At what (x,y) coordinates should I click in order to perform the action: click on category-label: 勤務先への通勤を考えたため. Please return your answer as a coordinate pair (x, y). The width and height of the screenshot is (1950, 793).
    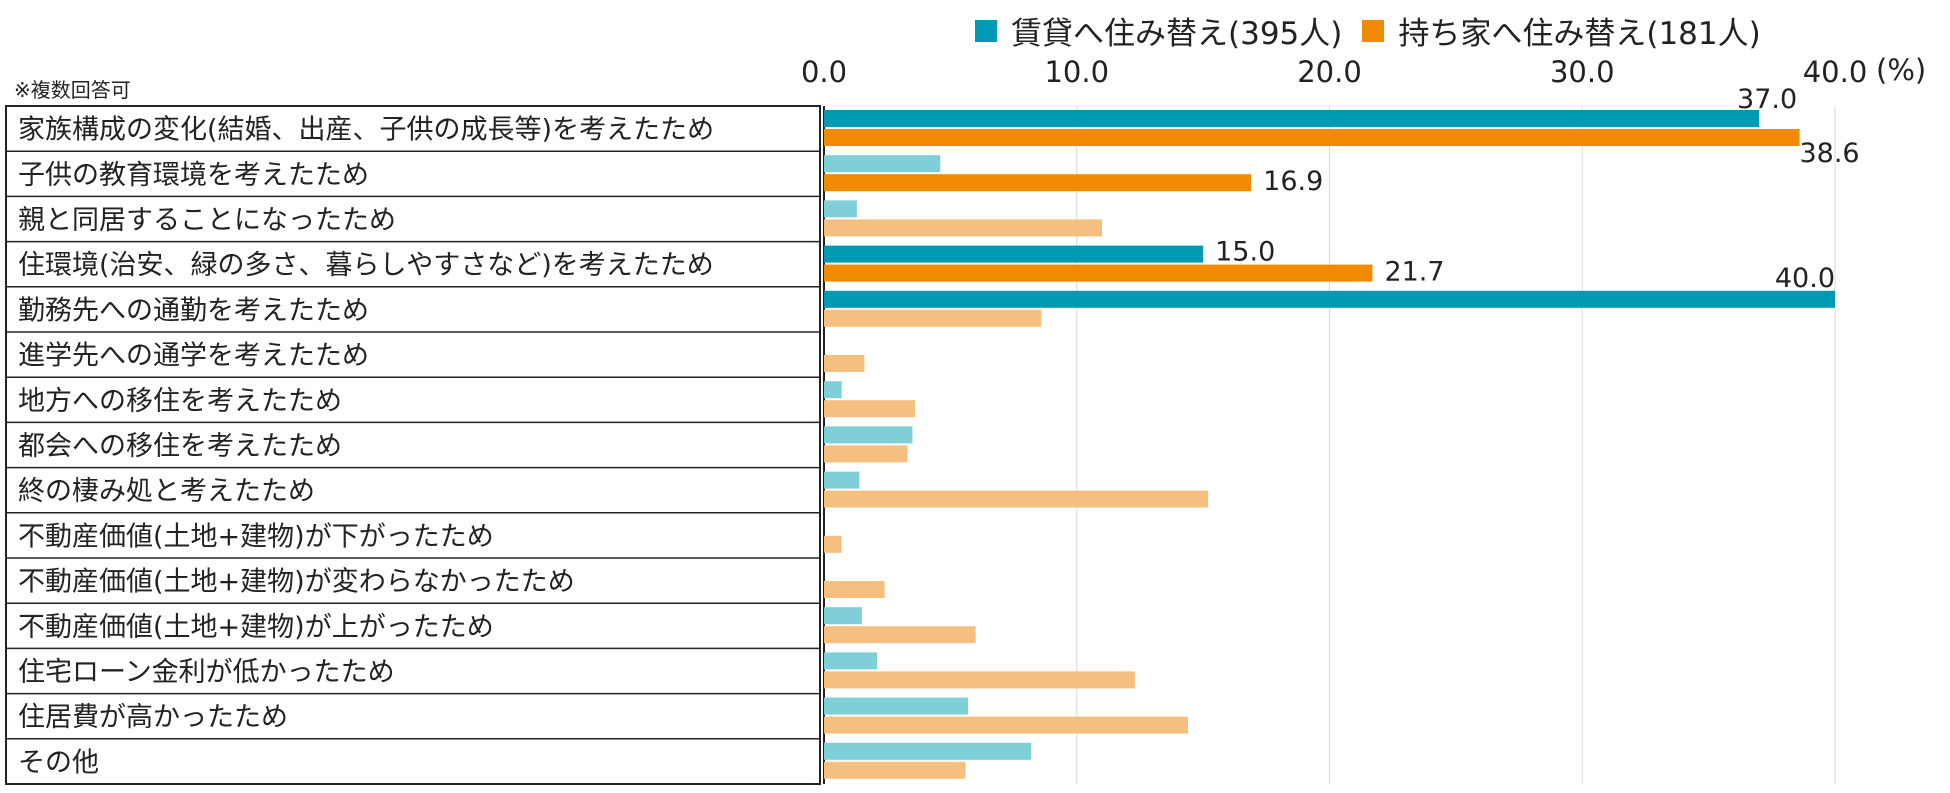
    Looking at the image, I should click on (193, 310).